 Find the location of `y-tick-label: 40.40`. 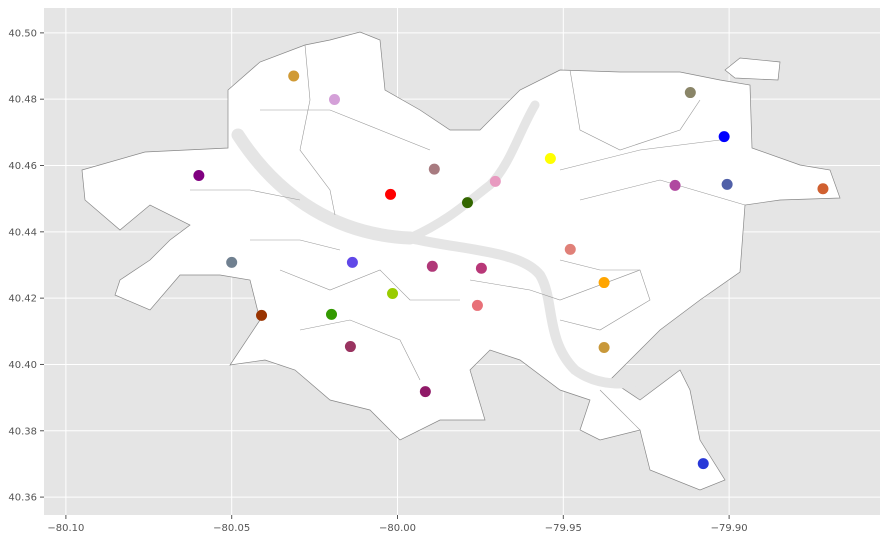

y-tick-label: 40.40 is located at coordinates (22, 365).